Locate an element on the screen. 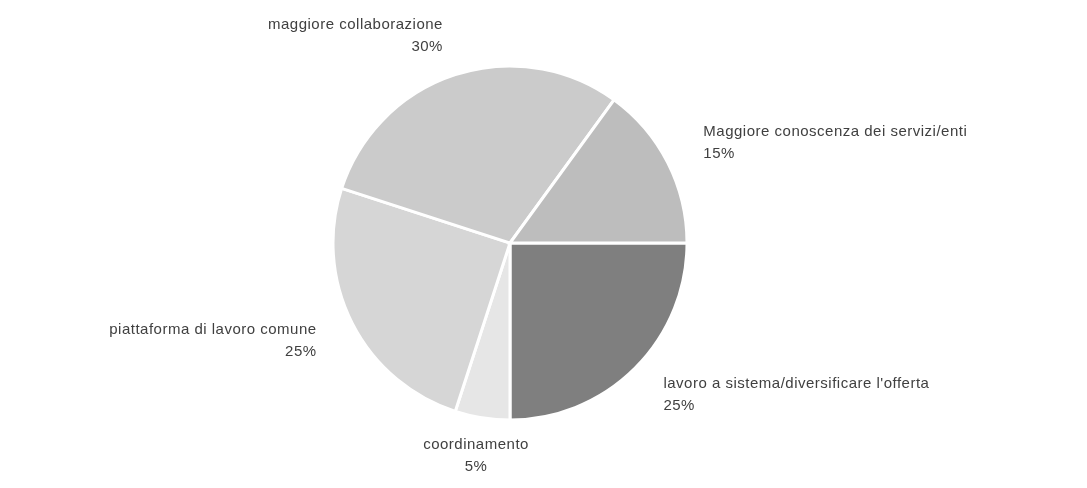  data-label: 30% is located at coordinates (427, 45).